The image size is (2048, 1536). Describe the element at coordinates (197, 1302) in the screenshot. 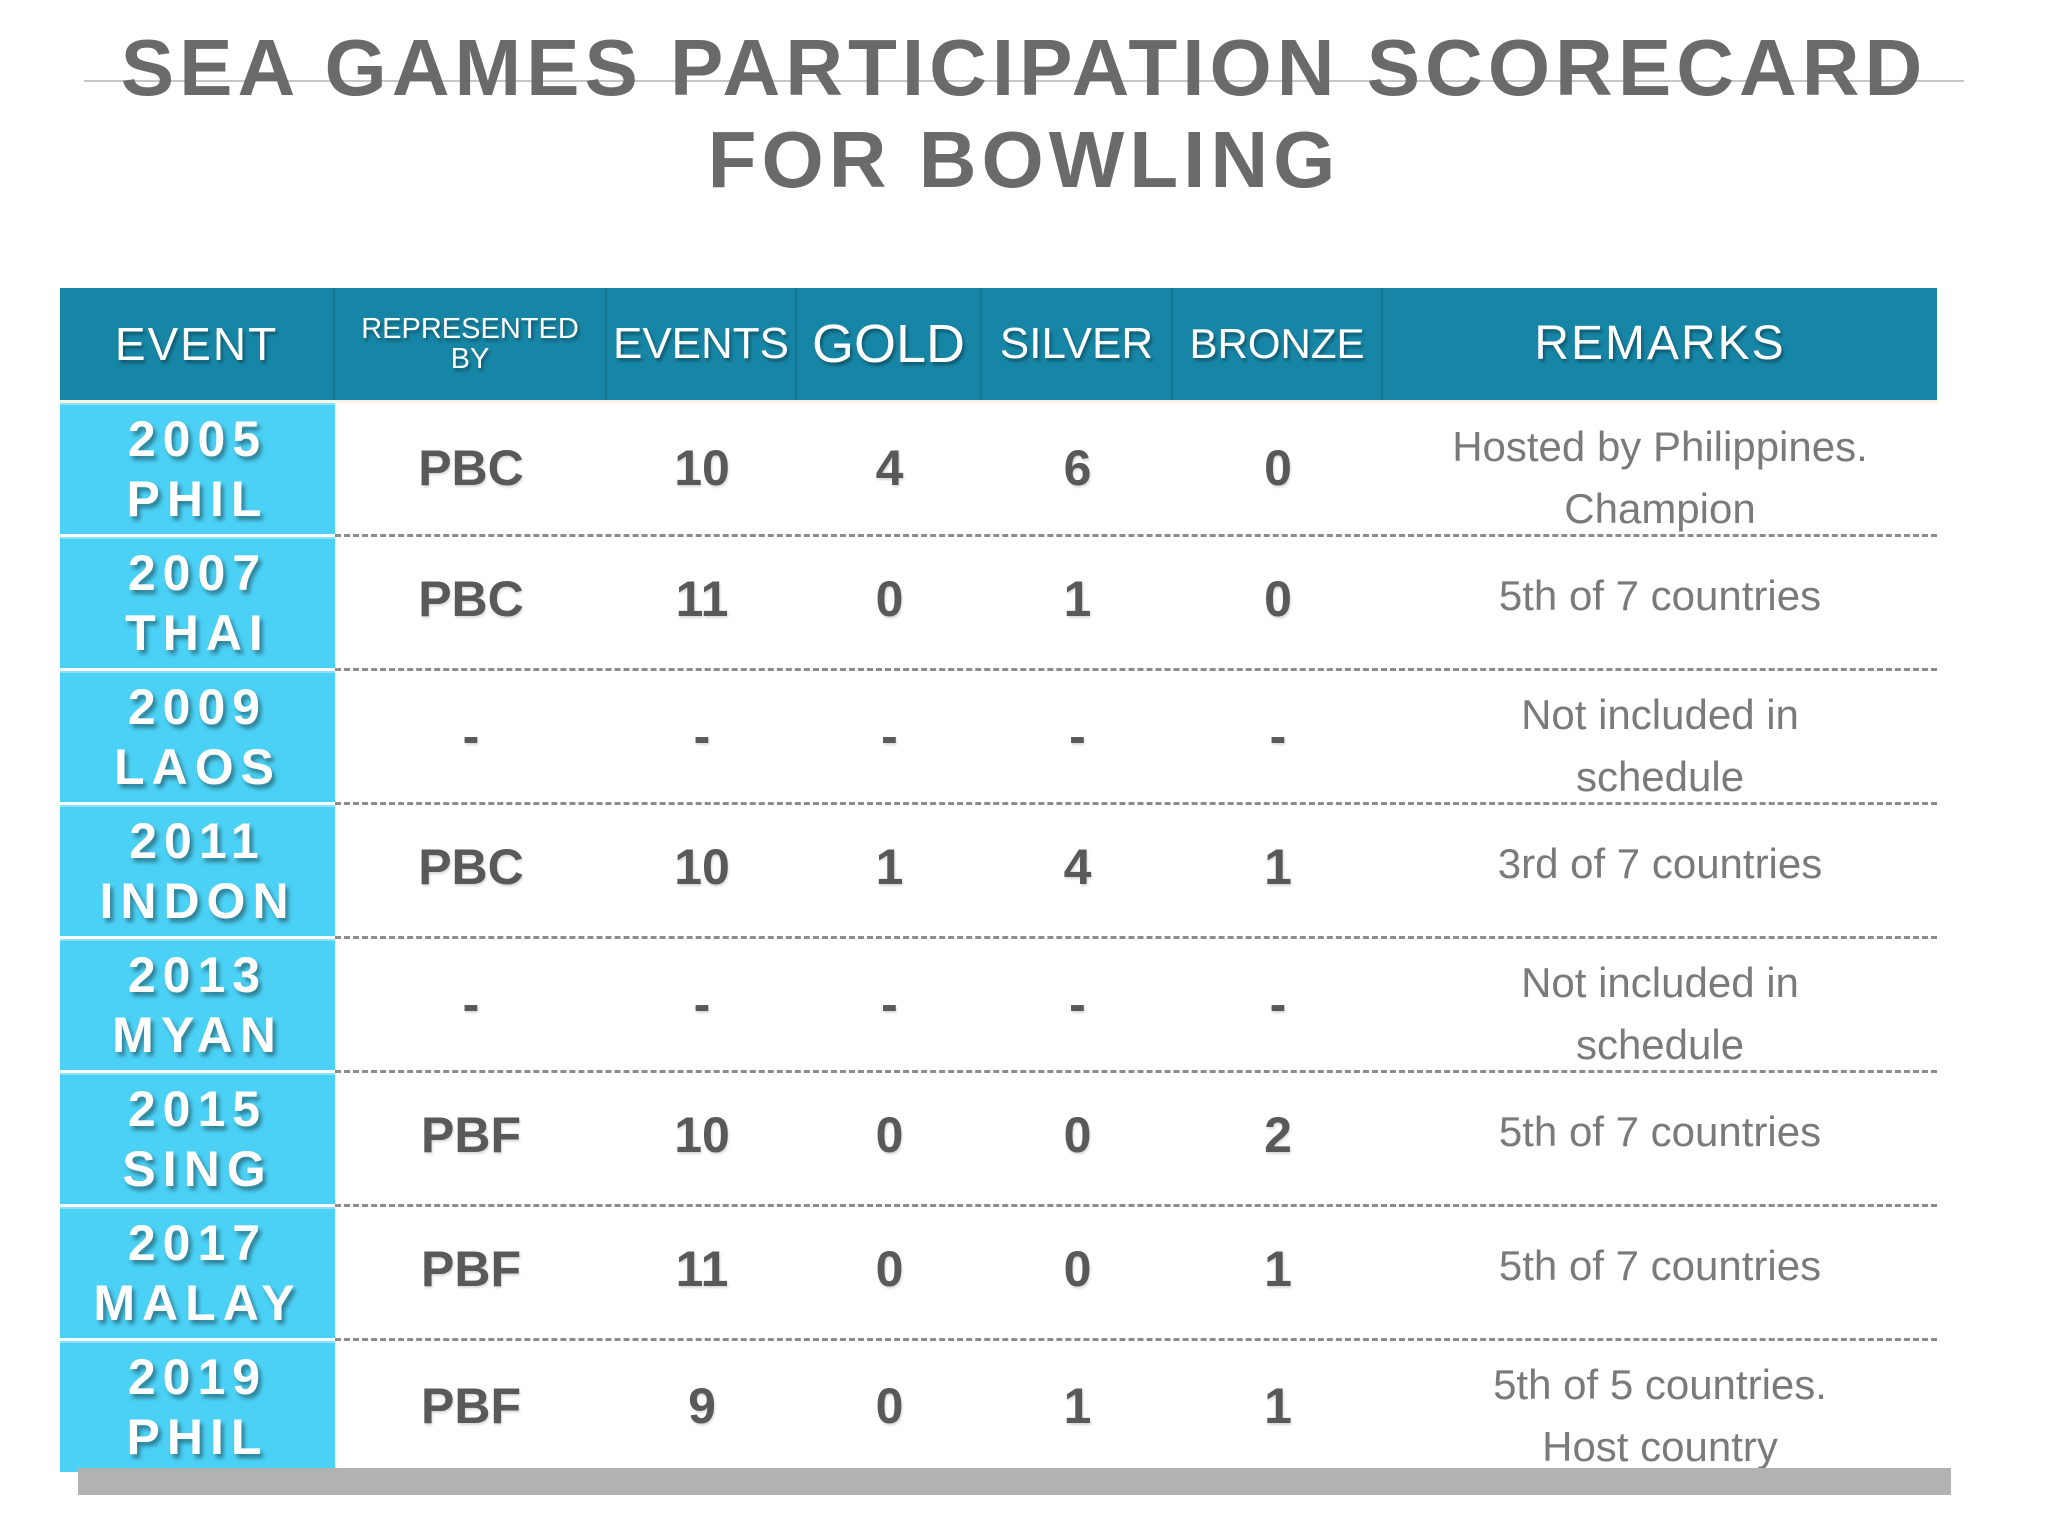

I see `event-host: MALAY` at that location.